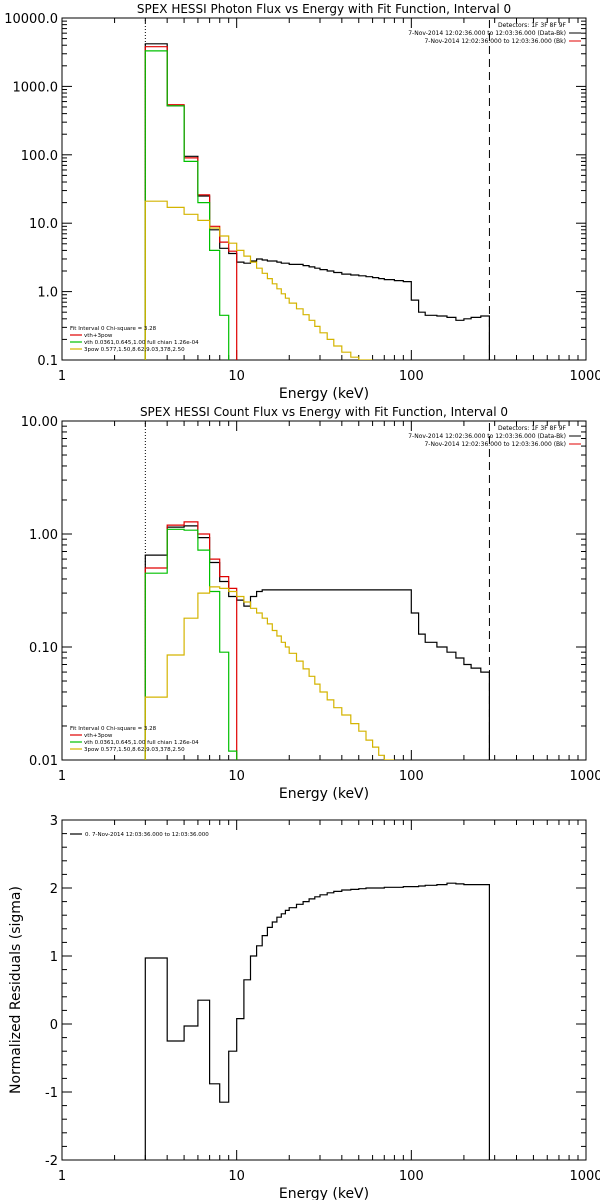 The height and width of the screenshot is (1200, 600). What do you see at coordinates (43, 224) in the screenshot?
I see `y-tick-label: 10.0` at bounding box center [43, 224].